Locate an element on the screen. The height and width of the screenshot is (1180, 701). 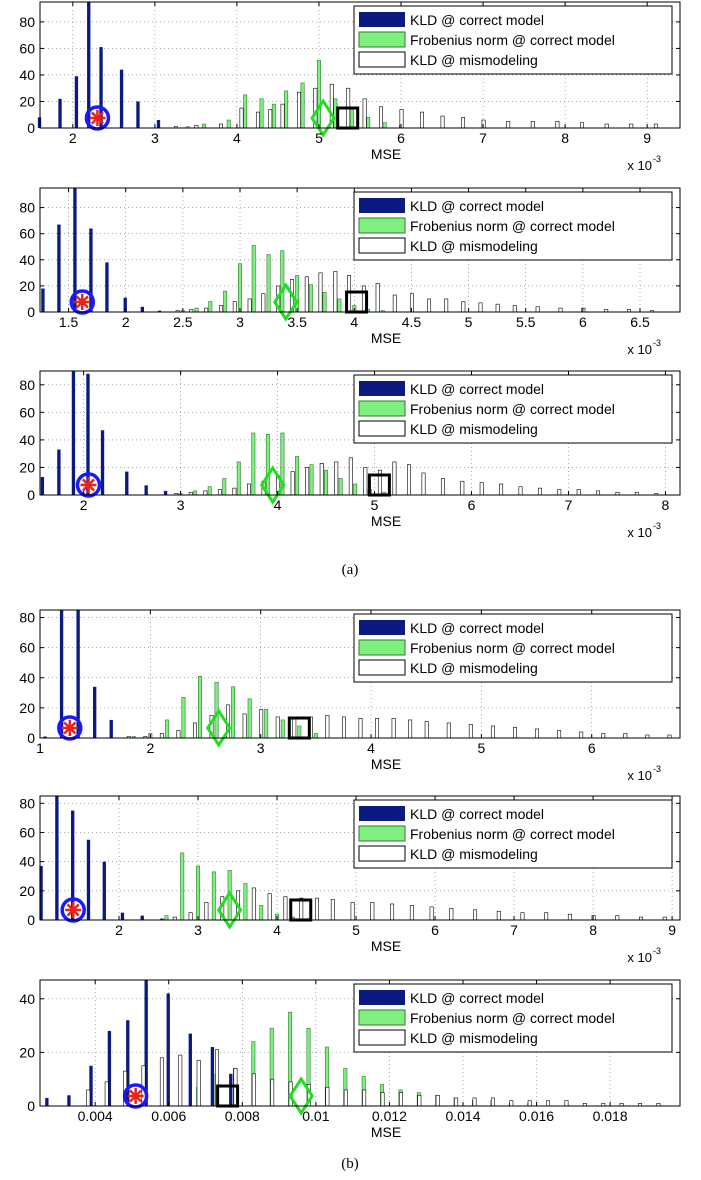
x-scale-exponent: -3 is located at coordinates (657, 769).